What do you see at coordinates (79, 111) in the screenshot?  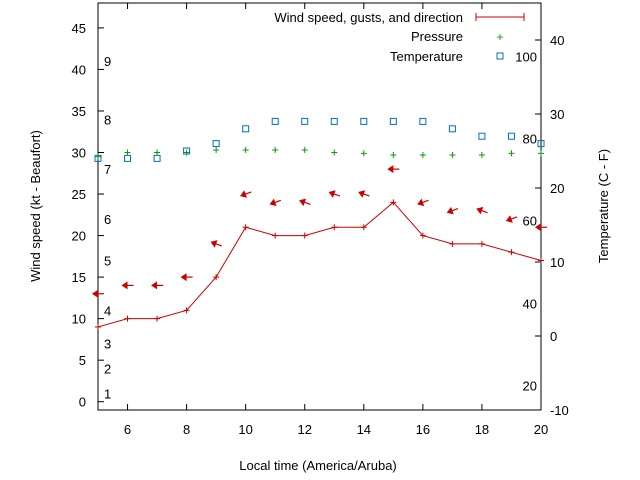 I see `y-tick-label-left: 35` at bounding box center [79, 111].